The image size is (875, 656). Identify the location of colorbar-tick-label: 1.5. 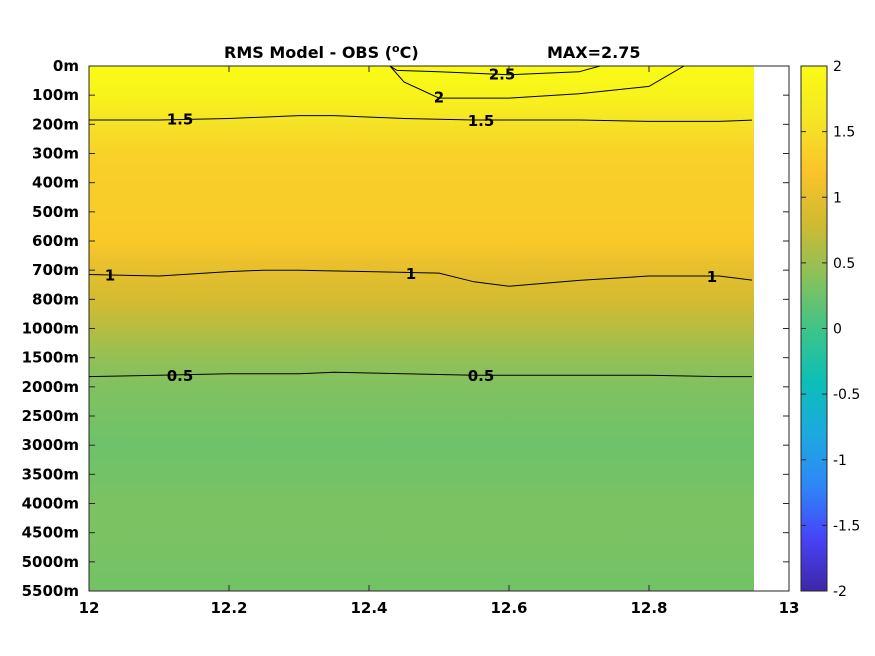
(844, 133).